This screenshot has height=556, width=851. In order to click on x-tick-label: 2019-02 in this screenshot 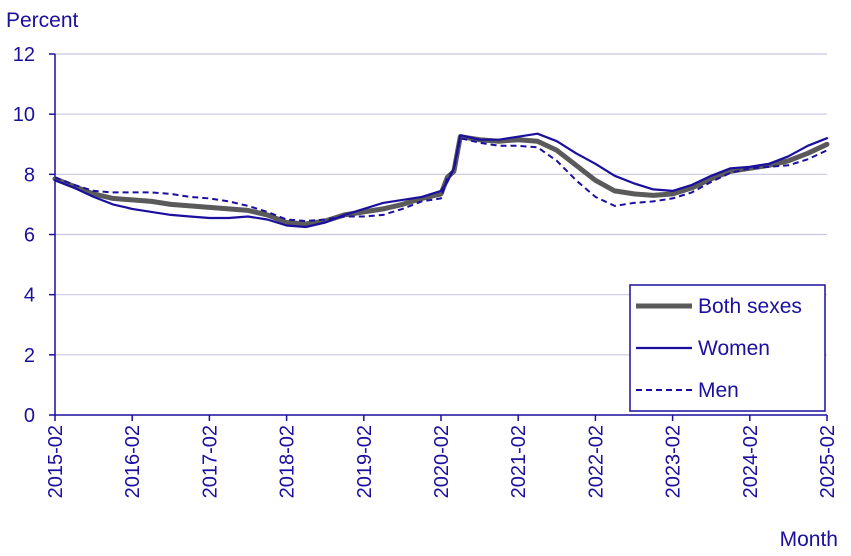, I will do `click(365, 461)`.